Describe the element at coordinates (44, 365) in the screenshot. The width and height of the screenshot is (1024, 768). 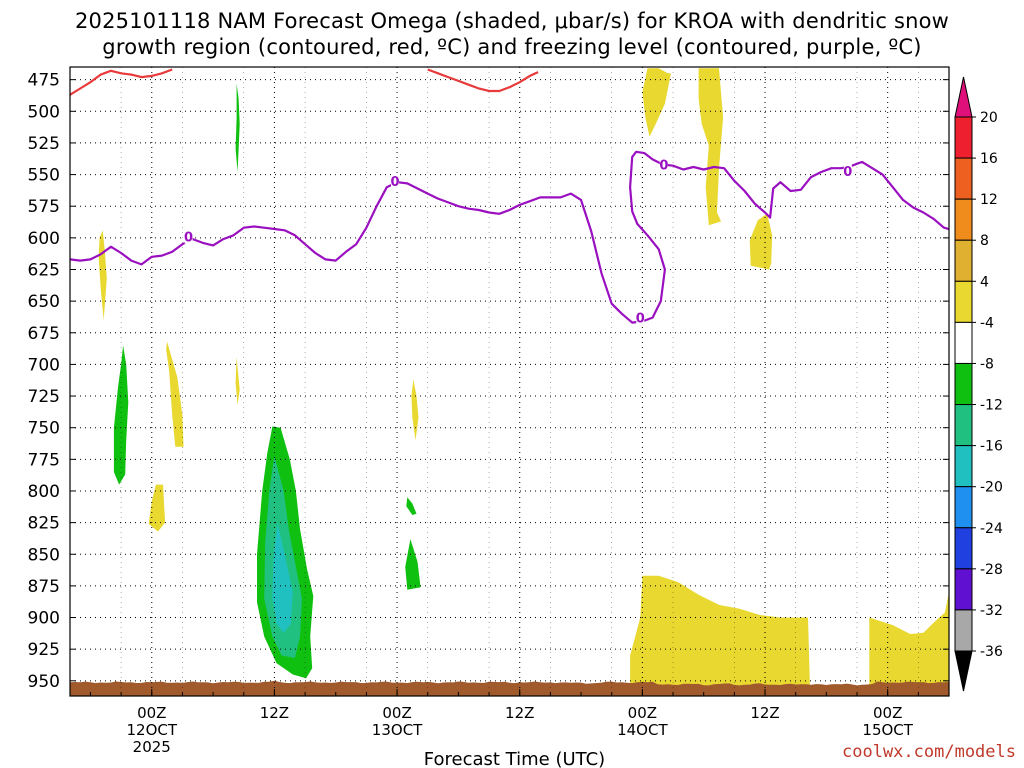
I see `y-tick-label-700: 700` at that location.